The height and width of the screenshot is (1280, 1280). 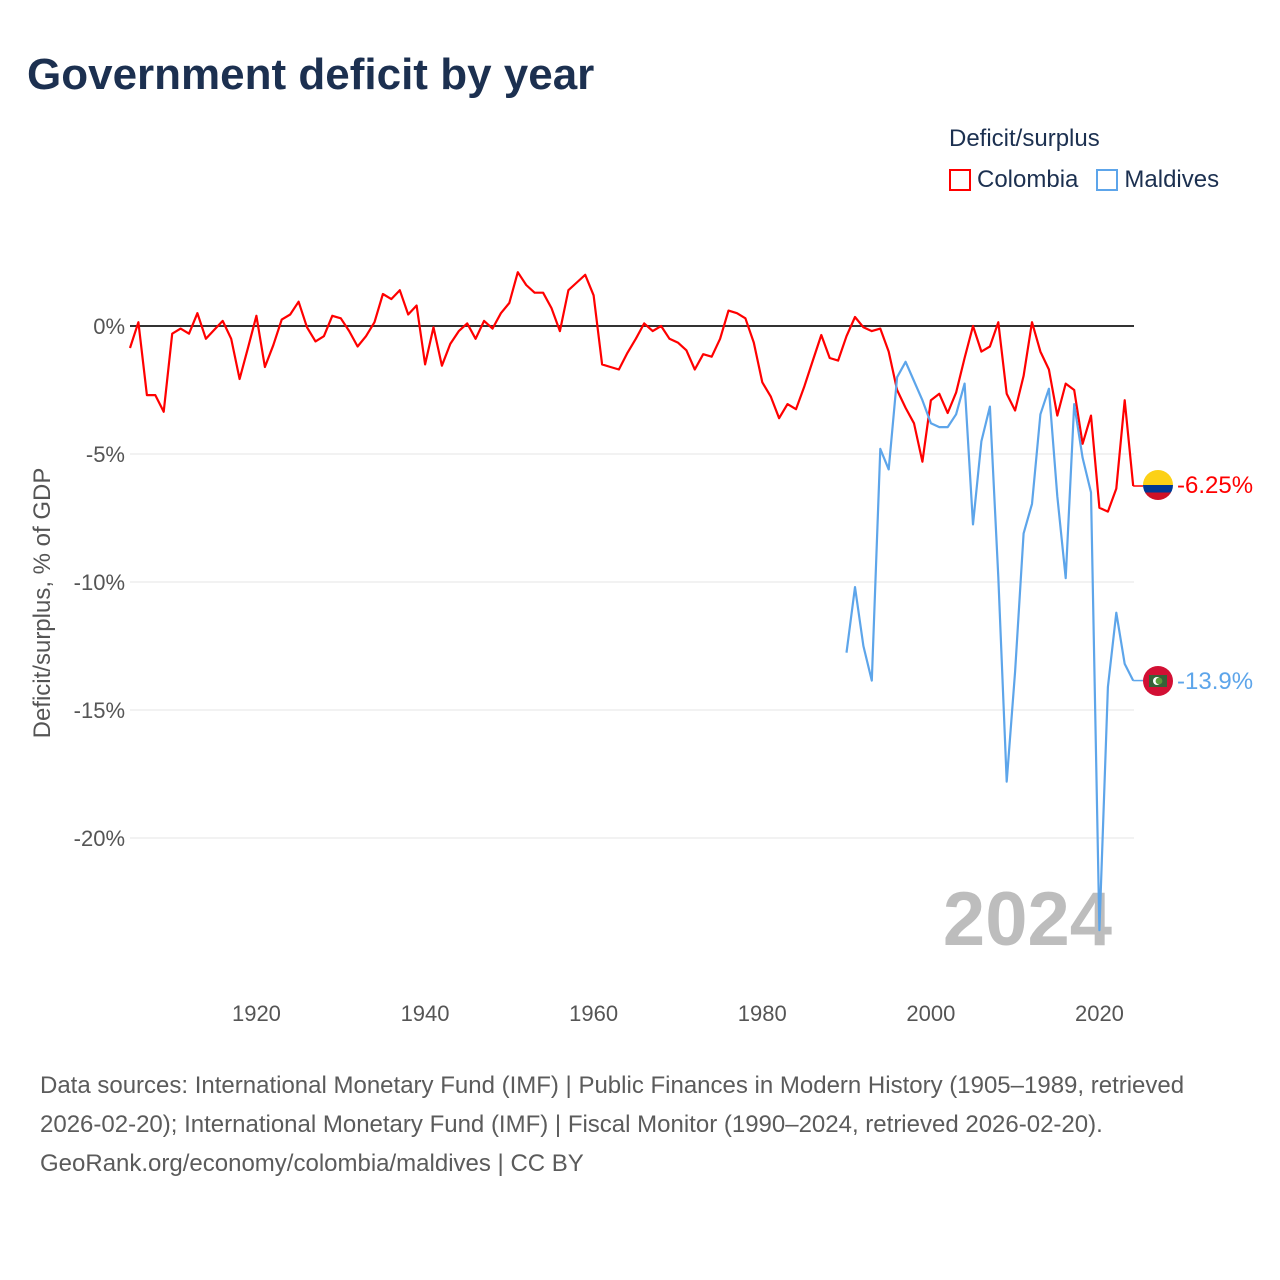 I want to click on legend-swatch-maldives, so click(x=1107, y=180).